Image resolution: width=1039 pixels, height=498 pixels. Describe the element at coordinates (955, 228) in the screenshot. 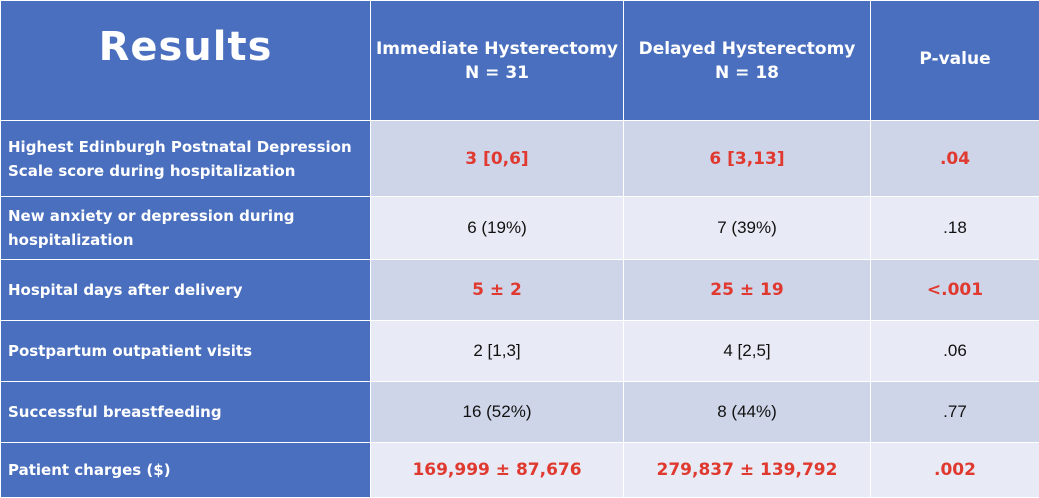

I see `cell-p-value: .18` at that location.